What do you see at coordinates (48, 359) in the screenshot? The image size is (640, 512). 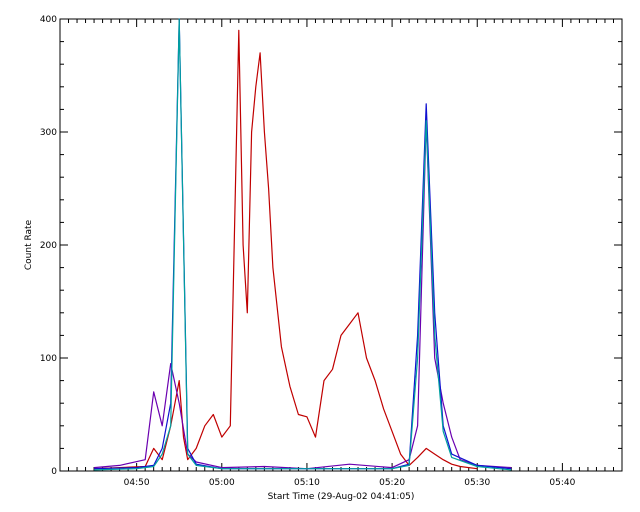 I see `y-tick-label: 100` at bounding box center [48, 359].